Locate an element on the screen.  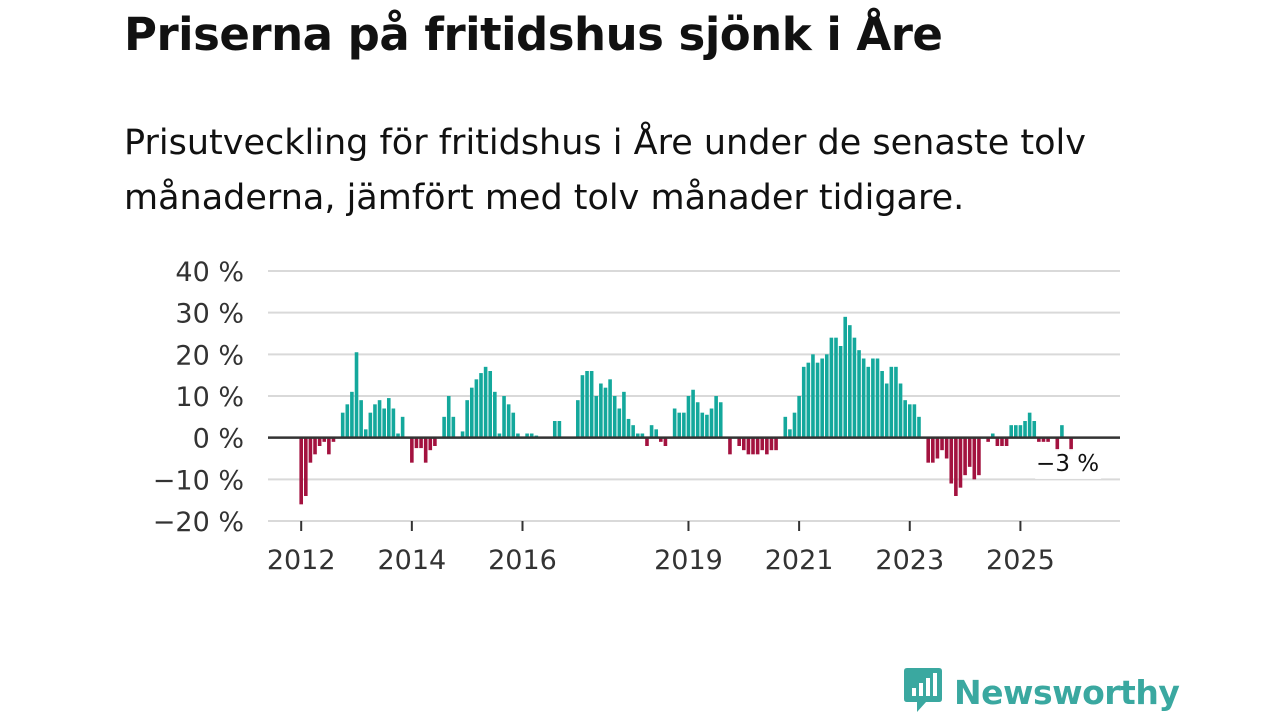
newsworthy-logo-icon is located at coordinates (923, 692).